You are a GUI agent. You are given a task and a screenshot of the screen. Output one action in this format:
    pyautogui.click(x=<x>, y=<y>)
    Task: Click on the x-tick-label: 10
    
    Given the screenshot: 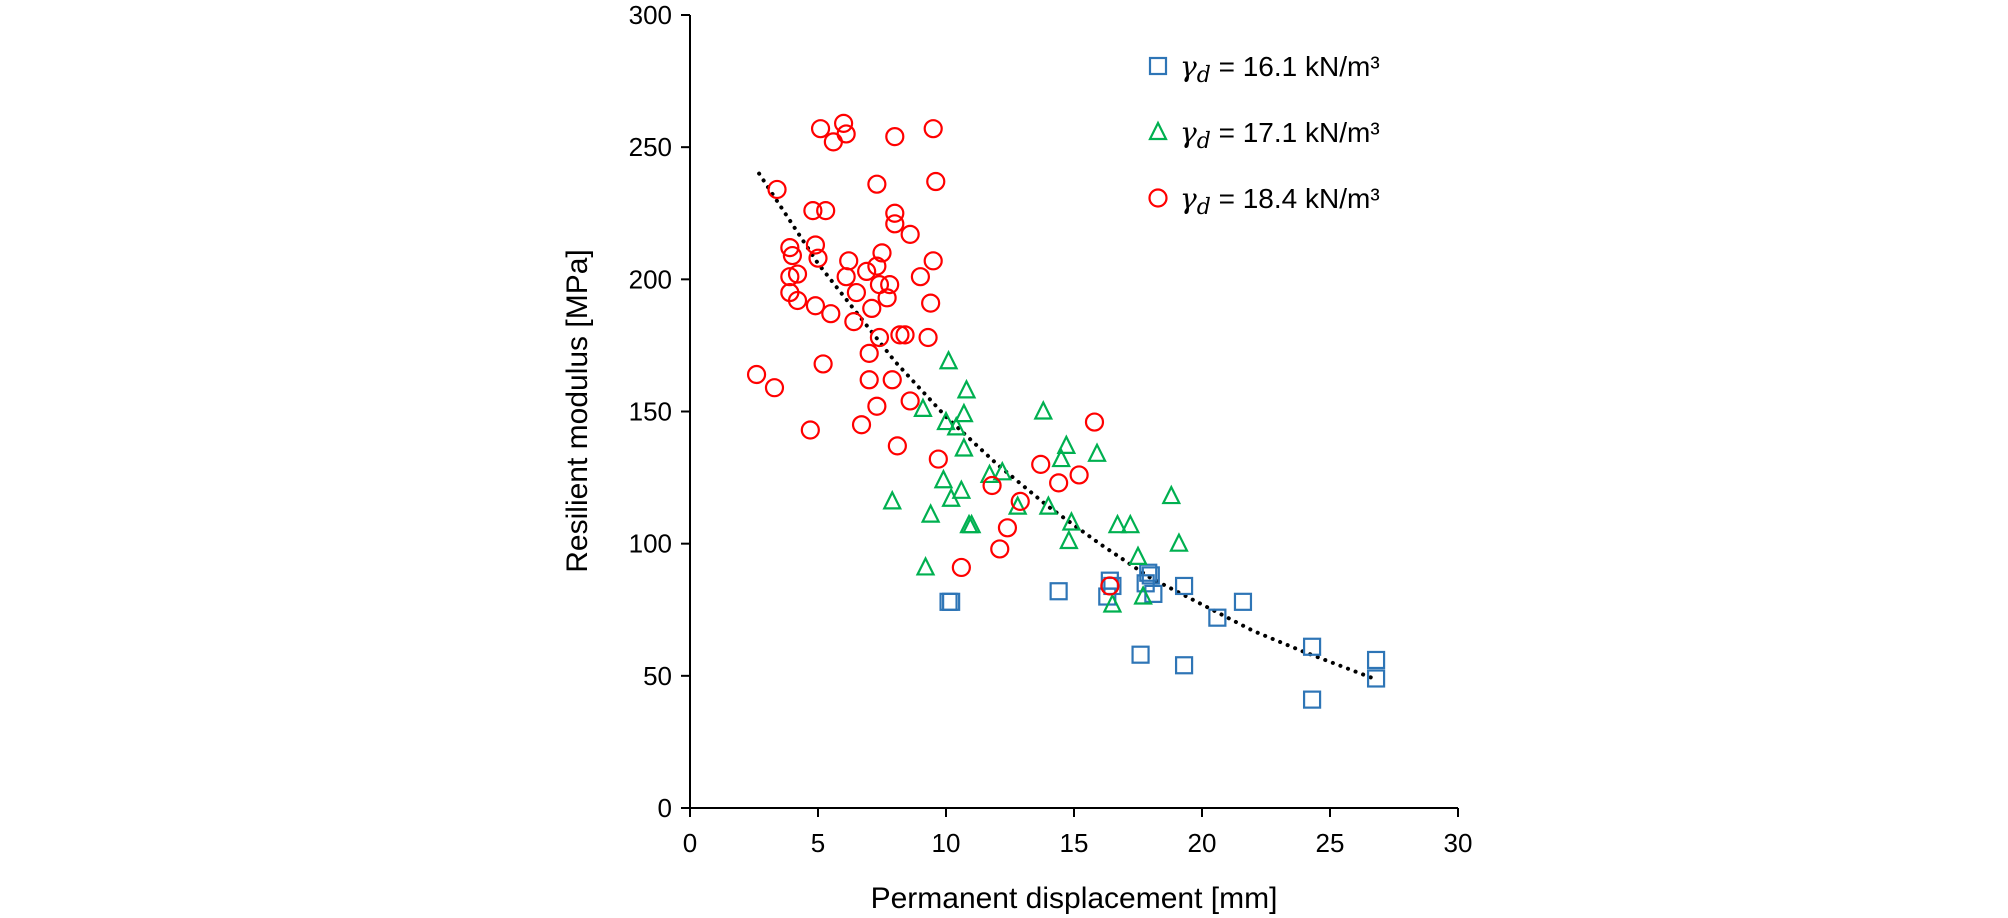 What is the action you would take?
    pyautogui.click(x=946, y=843)
    